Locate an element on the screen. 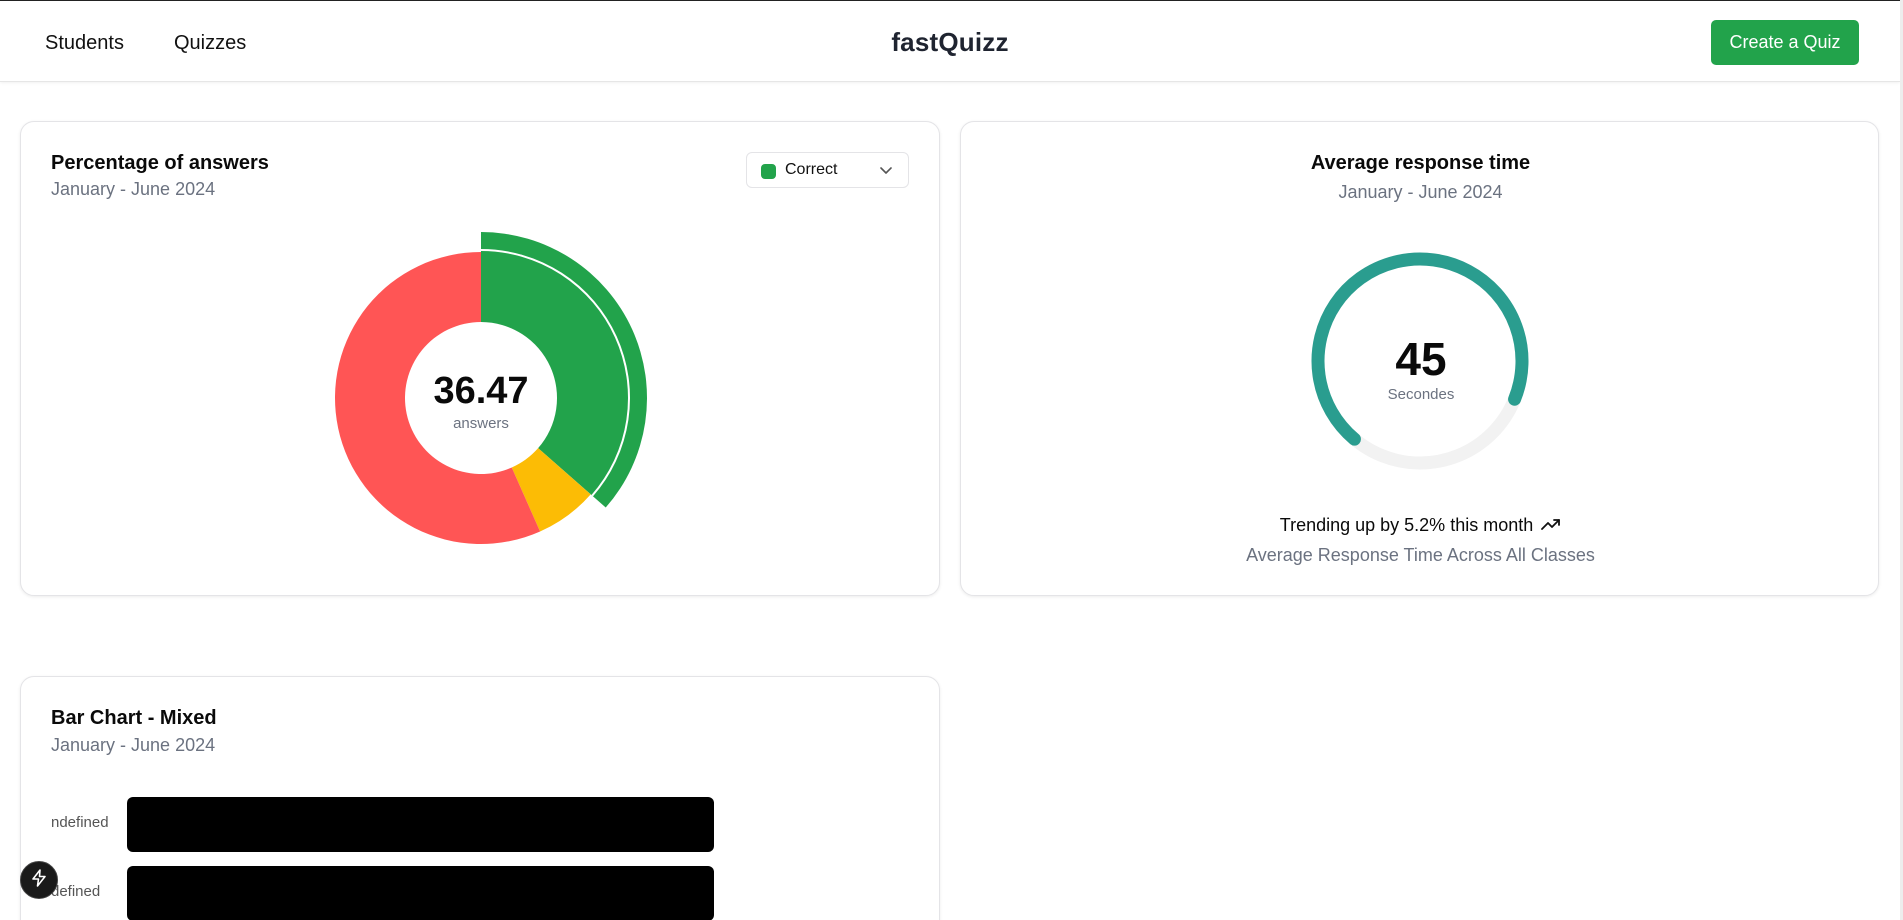 This screenshot has height=920, width=1903. answer-type-select: Correct is located at coordinates (827, 170).